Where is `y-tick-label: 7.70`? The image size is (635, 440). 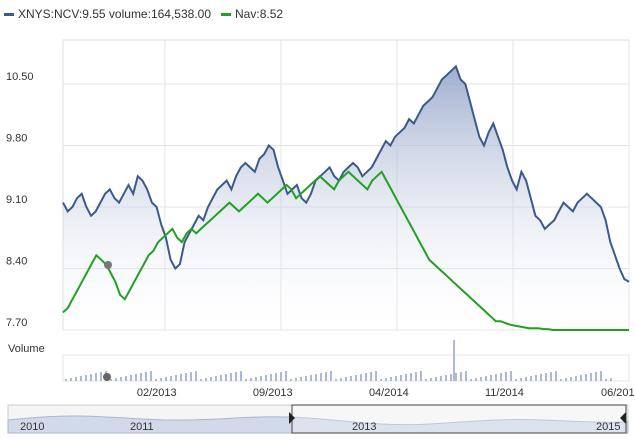 y-tick-label: 7.70 is located at coordinates (16, 323).